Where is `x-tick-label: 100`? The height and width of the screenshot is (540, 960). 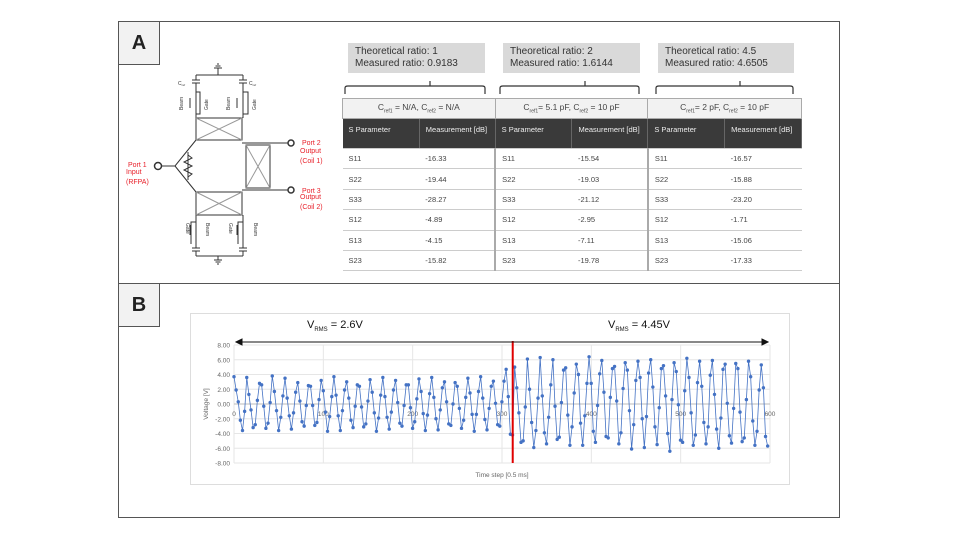 x-tick-label: 100 is located at coordinates (323, 414).